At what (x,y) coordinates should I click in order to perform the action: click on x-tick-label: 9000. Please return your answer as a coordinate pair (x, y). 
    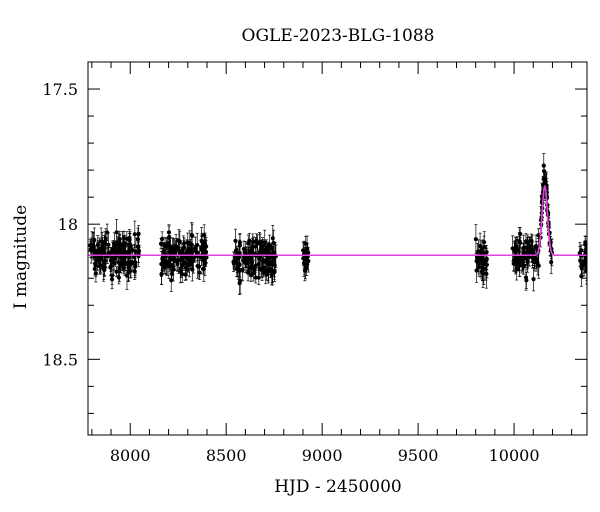
    Looking at the image, I should click on (322, 455).